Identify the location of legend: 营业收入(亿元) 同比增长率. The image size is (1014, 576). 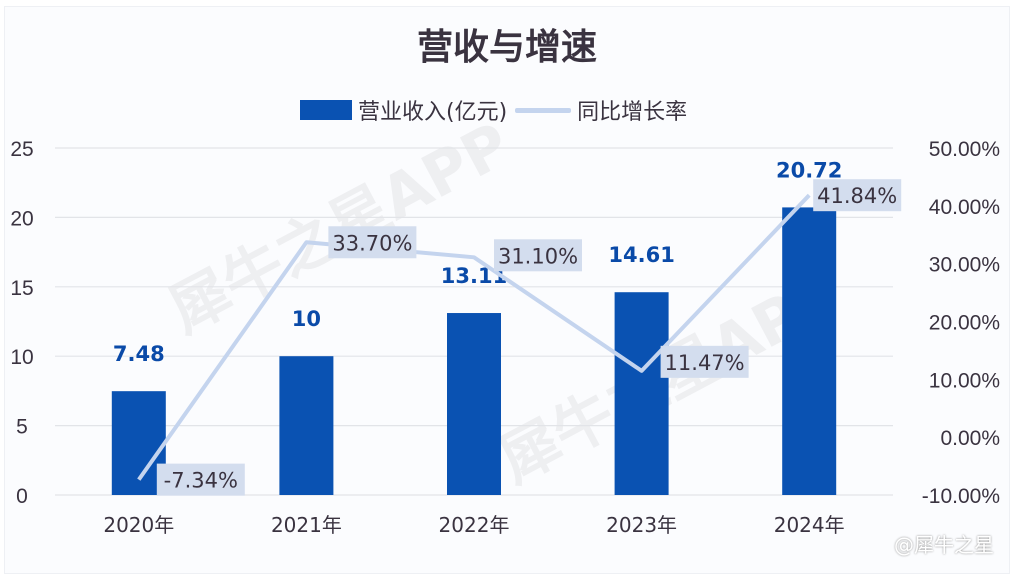
(493, 110).